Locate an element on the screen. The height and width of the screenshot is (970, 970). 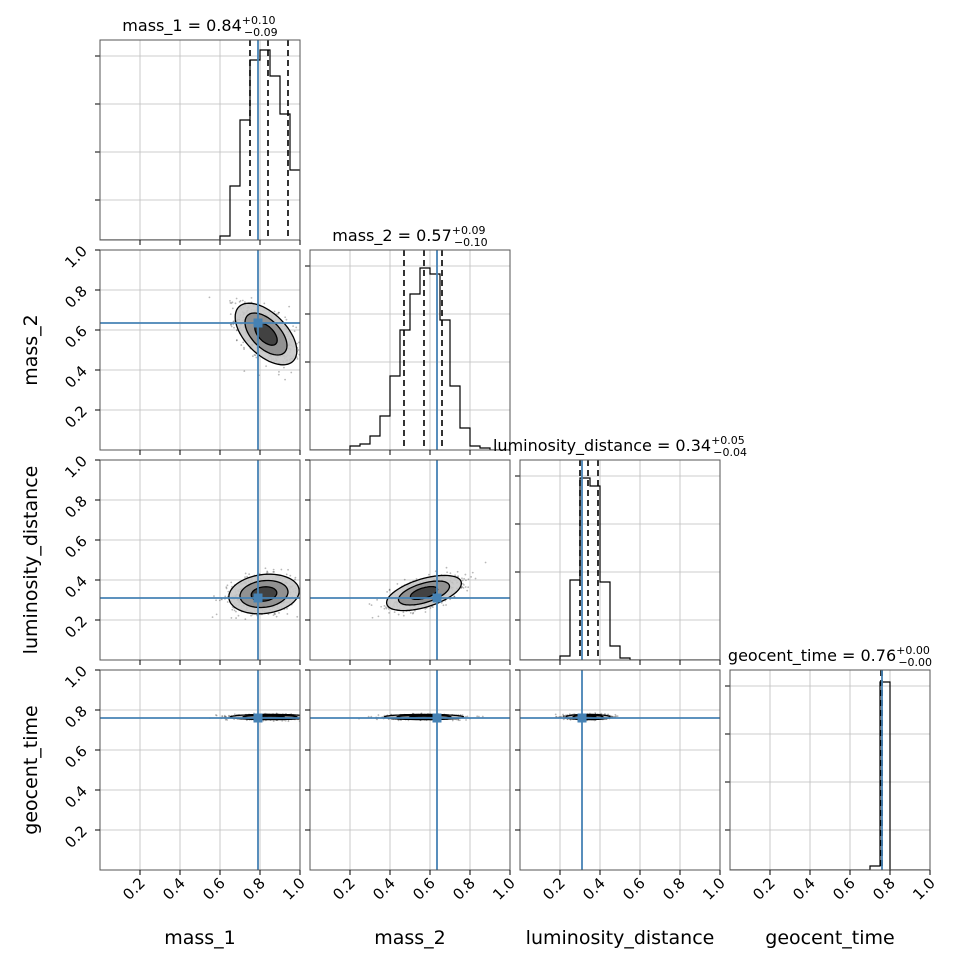
hist-panel-luminosity_distance is located at coordinates (620, 560).